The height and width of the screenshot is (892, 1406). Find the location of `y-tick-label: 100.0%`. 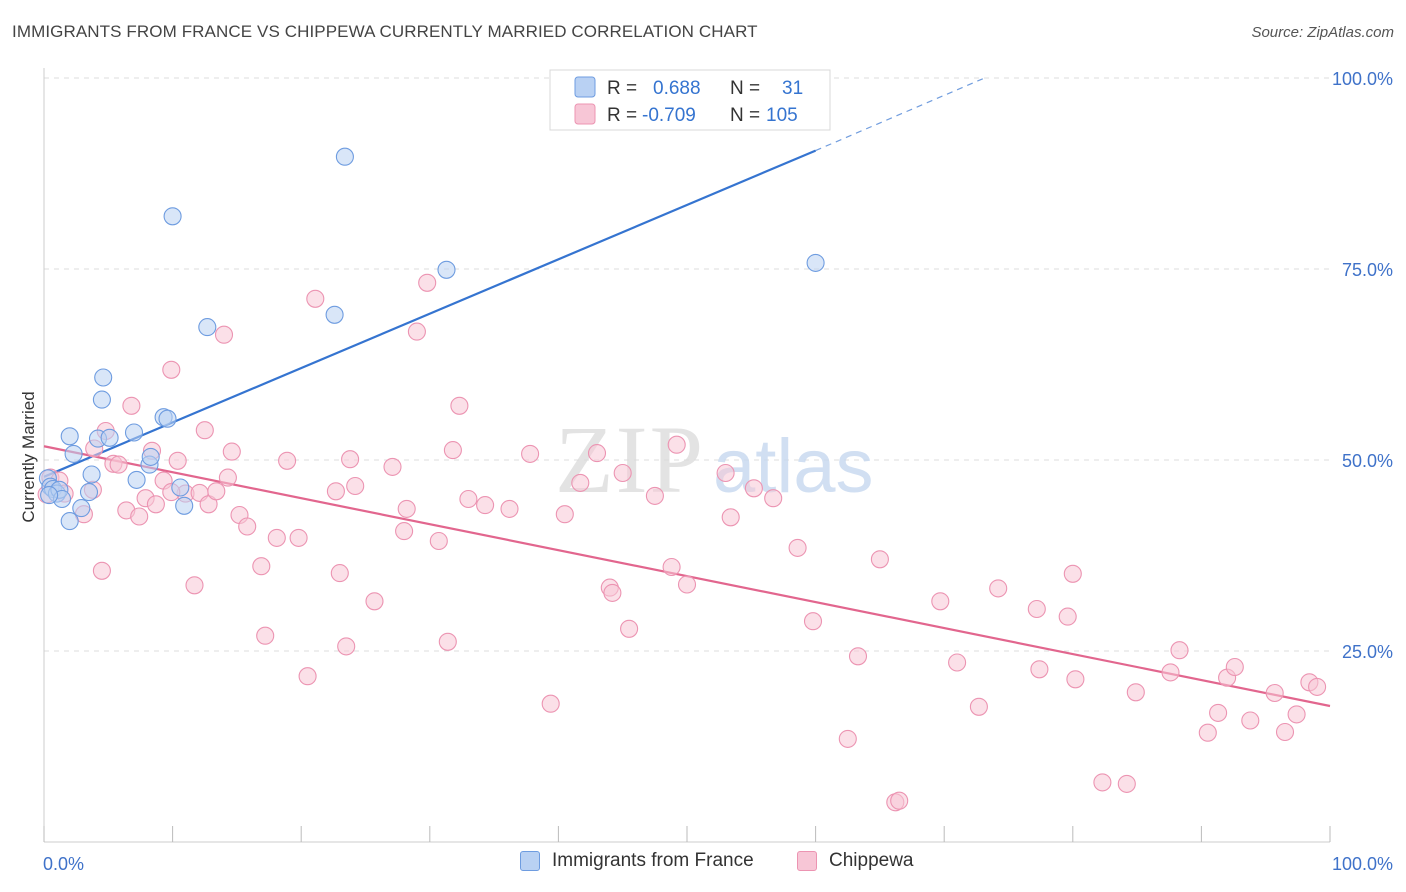

y-tick-label: 100.0% is located at coordinates (1362, 79).